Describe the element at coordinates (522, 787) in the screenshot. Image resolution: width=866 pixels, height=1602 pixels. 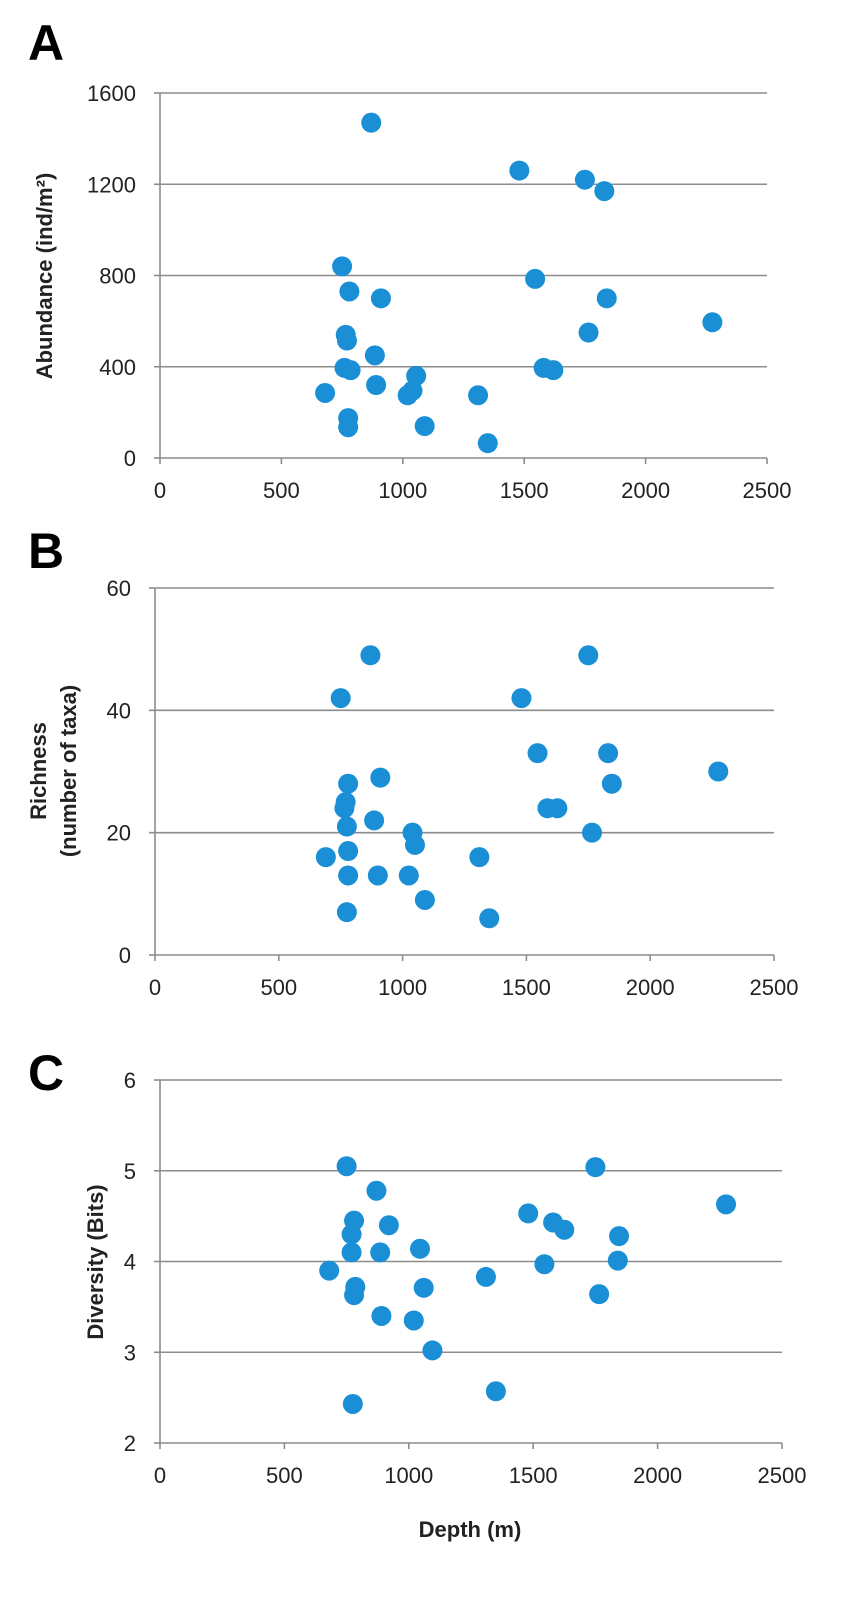
I see `panel-b-points` at that location.